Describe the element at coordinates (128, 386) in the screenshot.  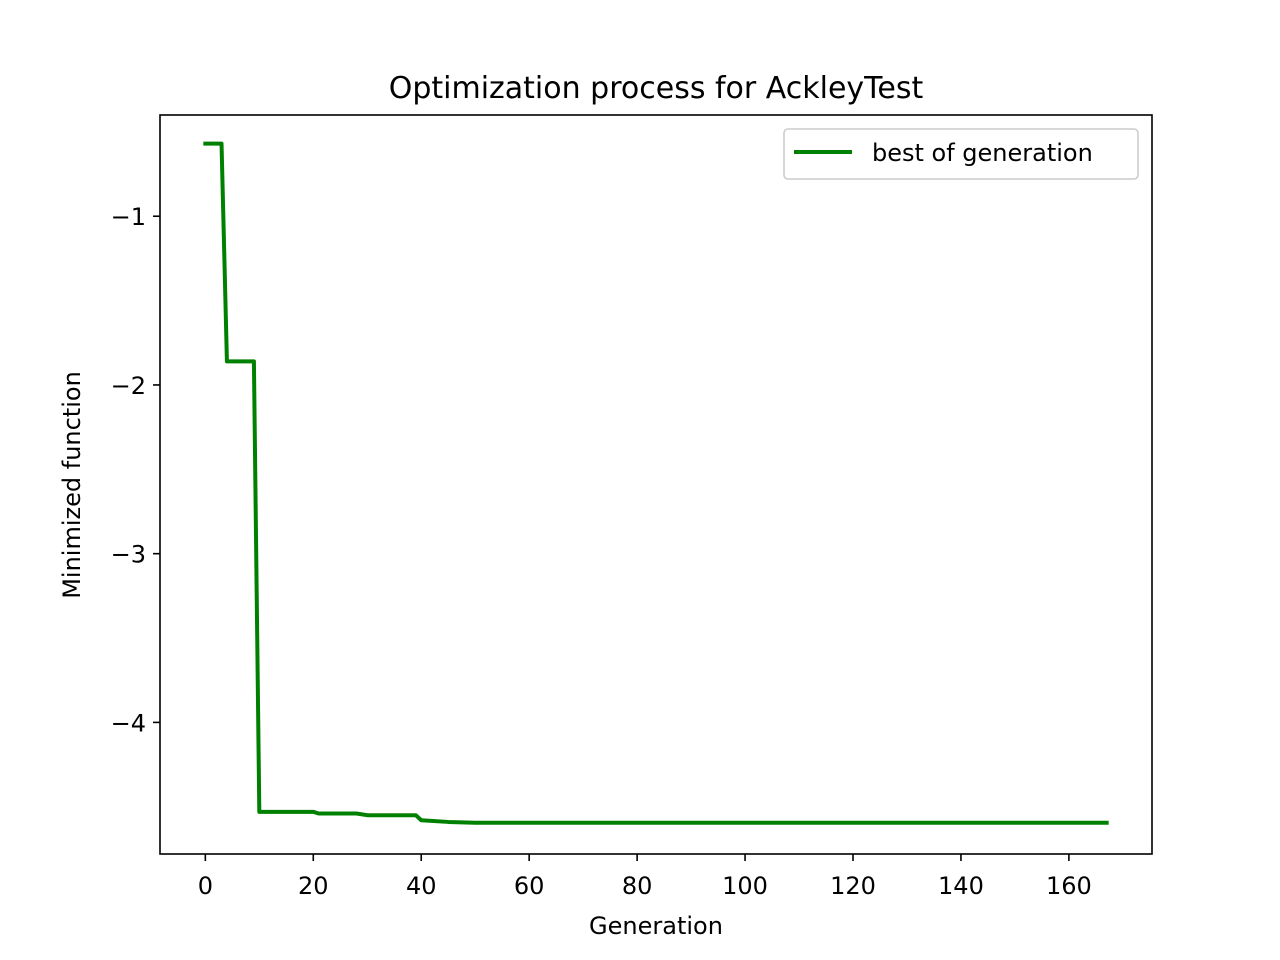
I see `y-tick-label: −2` at that location.